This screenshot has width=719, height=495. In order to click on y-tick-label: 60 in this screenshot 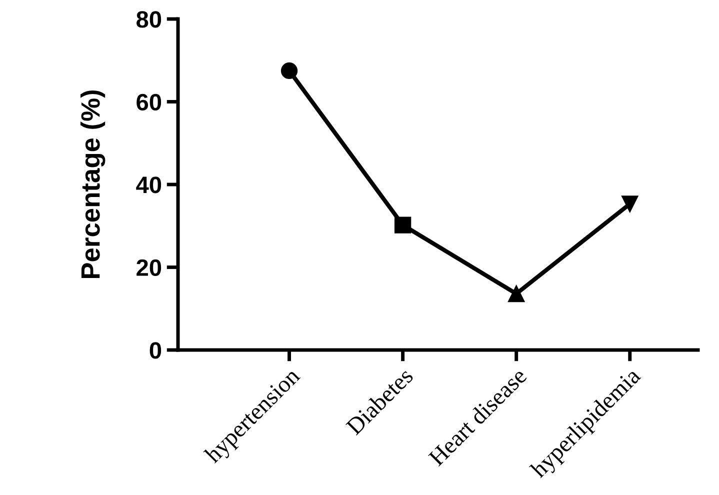, I will do `click(149, 102)`.